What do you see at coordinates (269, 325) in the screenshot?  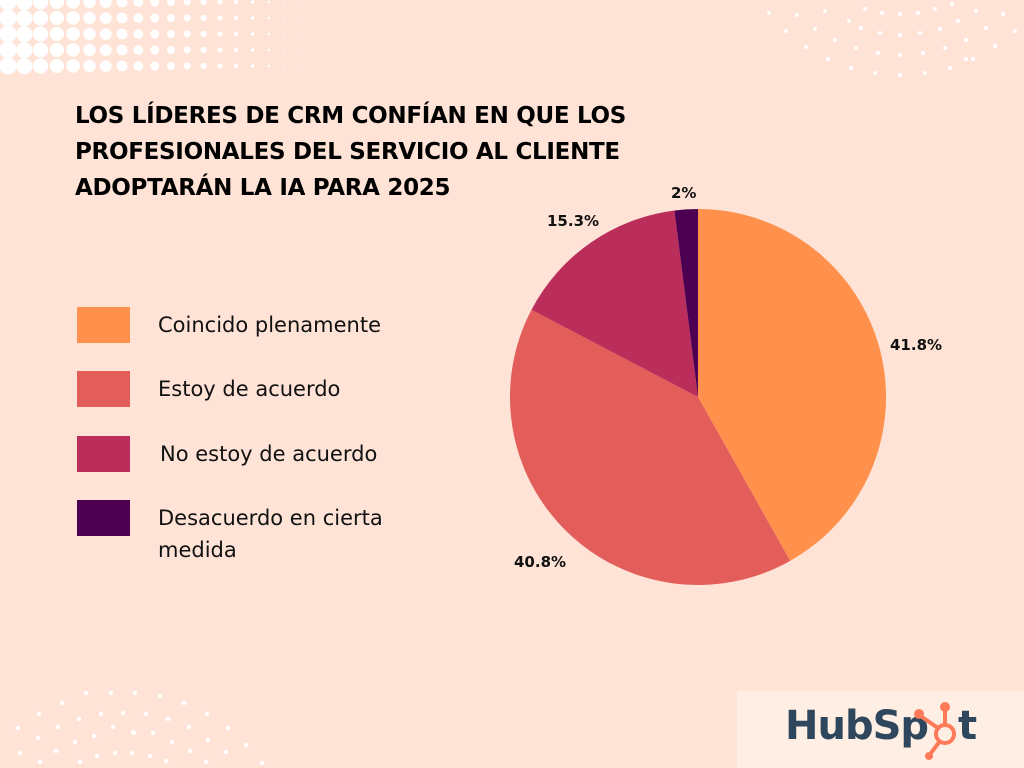 I see `legend-label: Coincido plenamente` at bounding box center [269, 325].